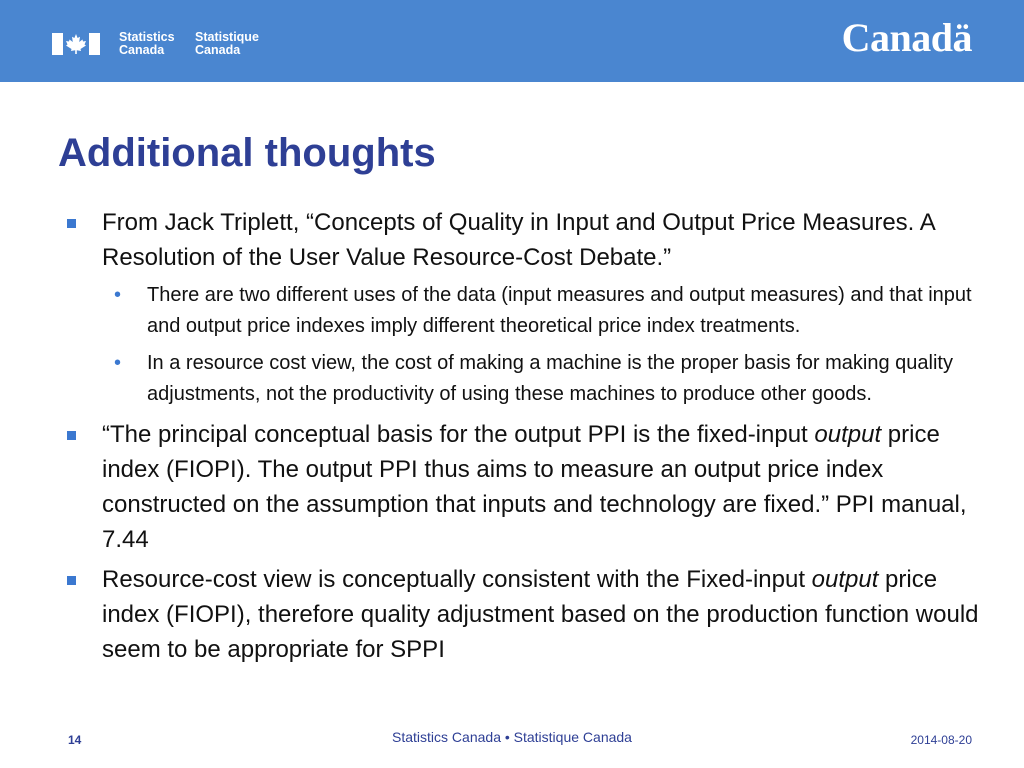 This screenshot has height=768, width=1024. What do you see at coordinates (907, 37) in the screenshot?
I see `canada-wordmark: Canadä` at bounding box center [907, 37].